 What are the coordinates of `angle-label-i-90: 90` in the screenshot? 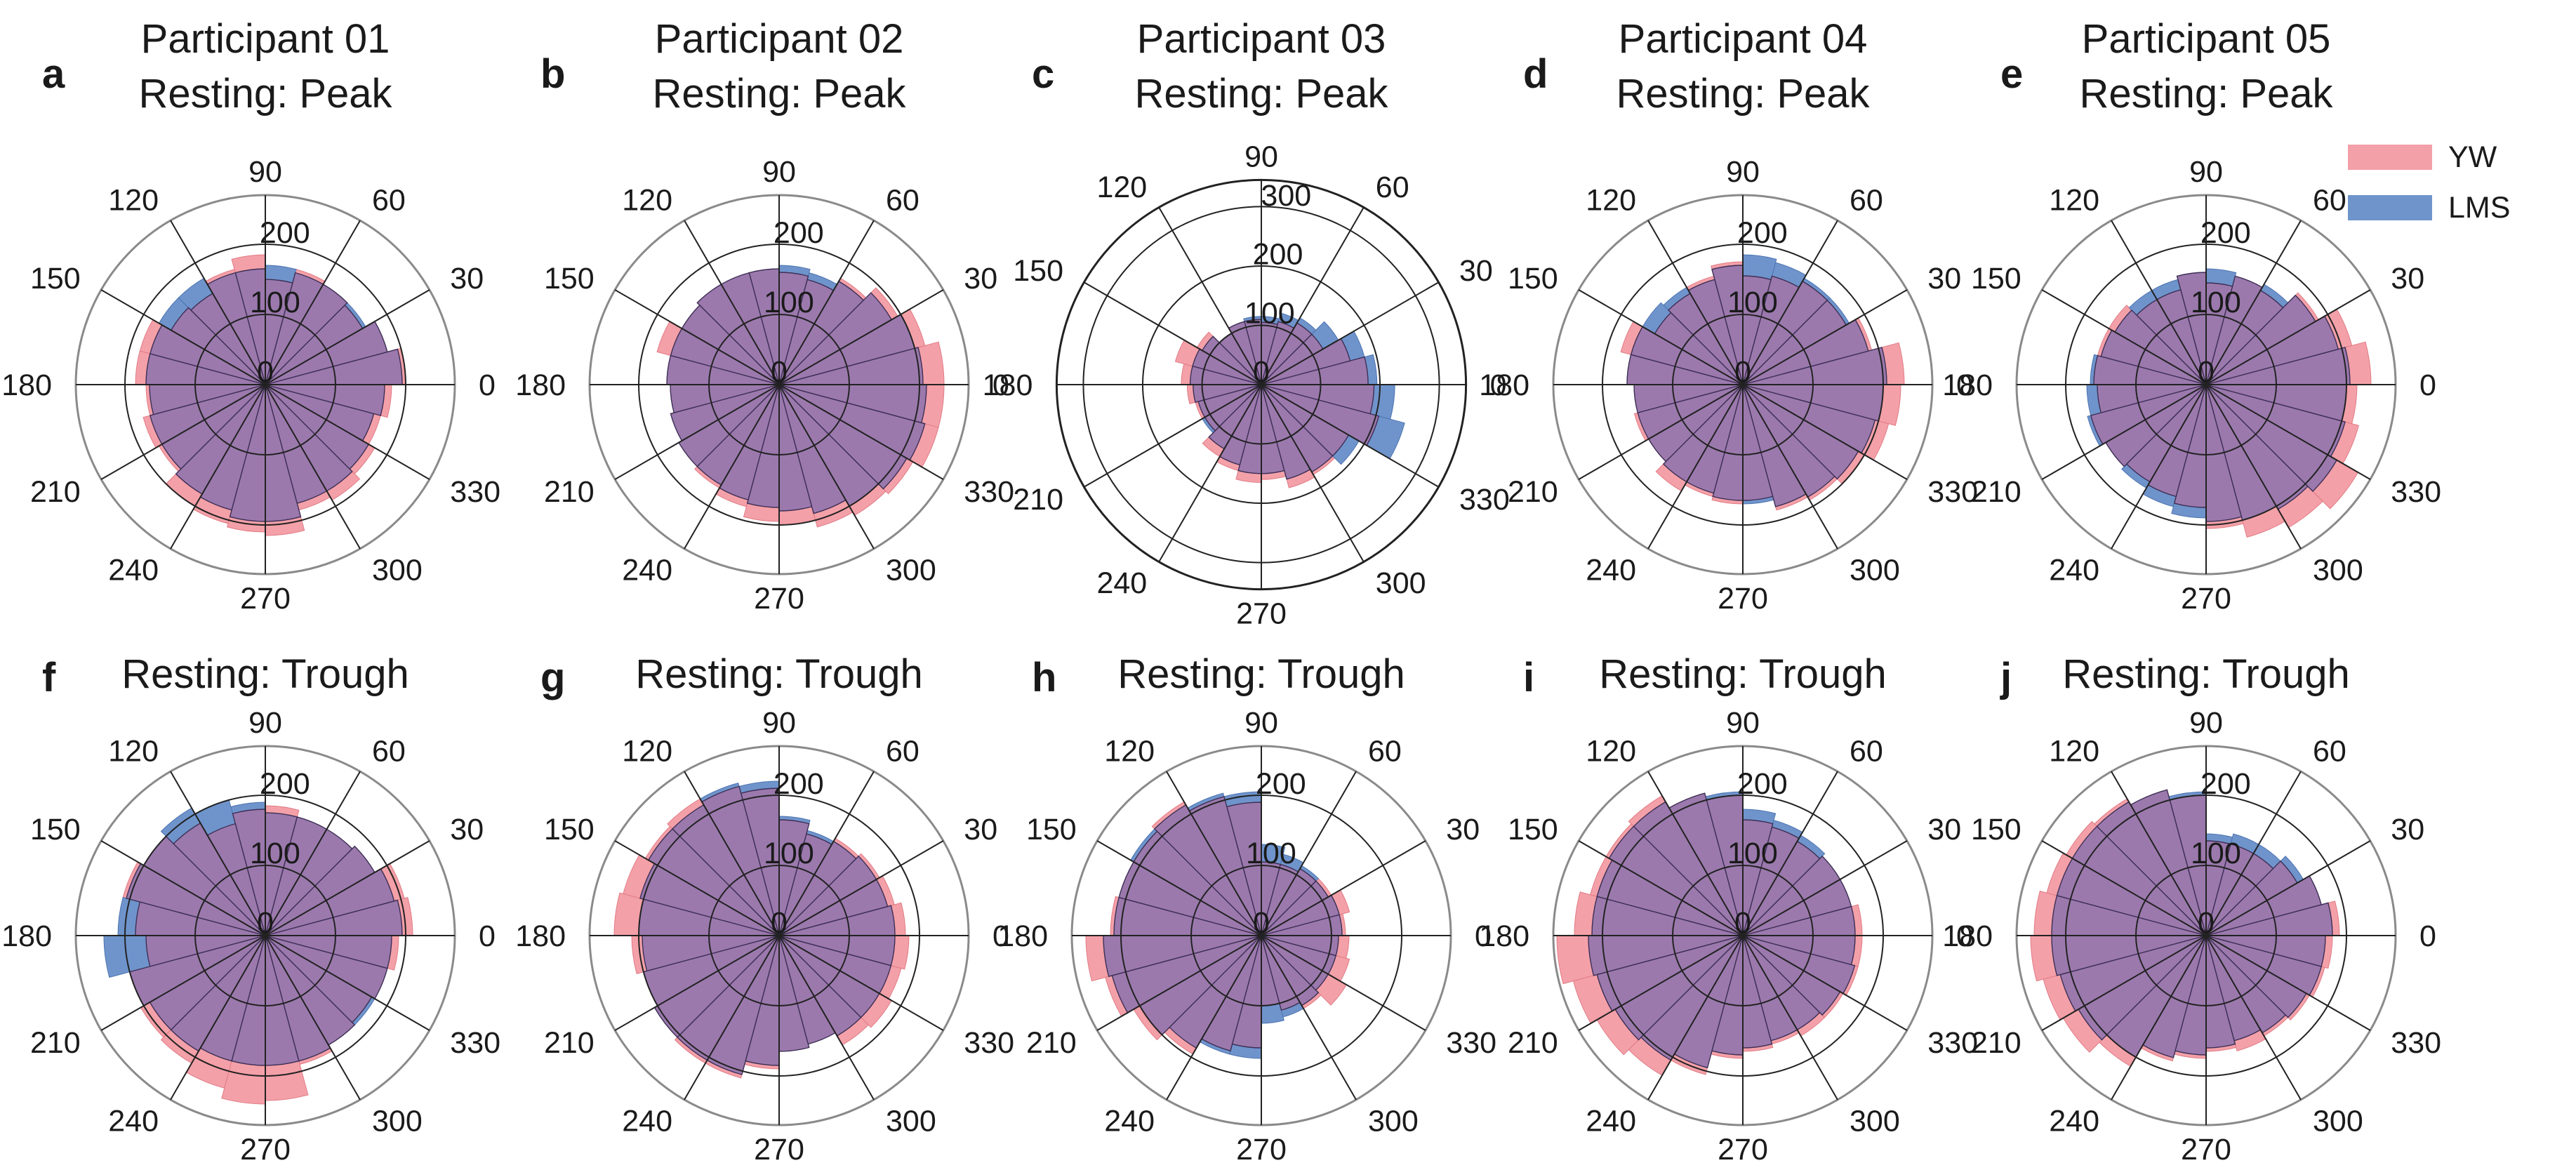 It's located at (1743, 723).